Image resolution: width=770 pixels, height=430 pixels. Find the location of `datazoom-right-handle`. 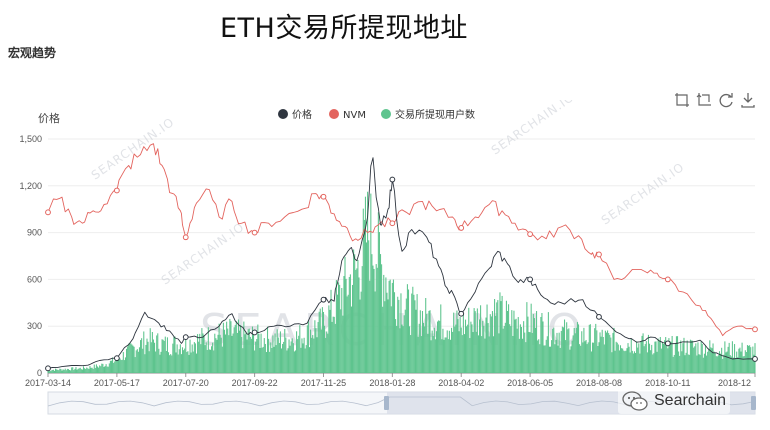

datazoom-right-handle is located at coordinates (753, 403).